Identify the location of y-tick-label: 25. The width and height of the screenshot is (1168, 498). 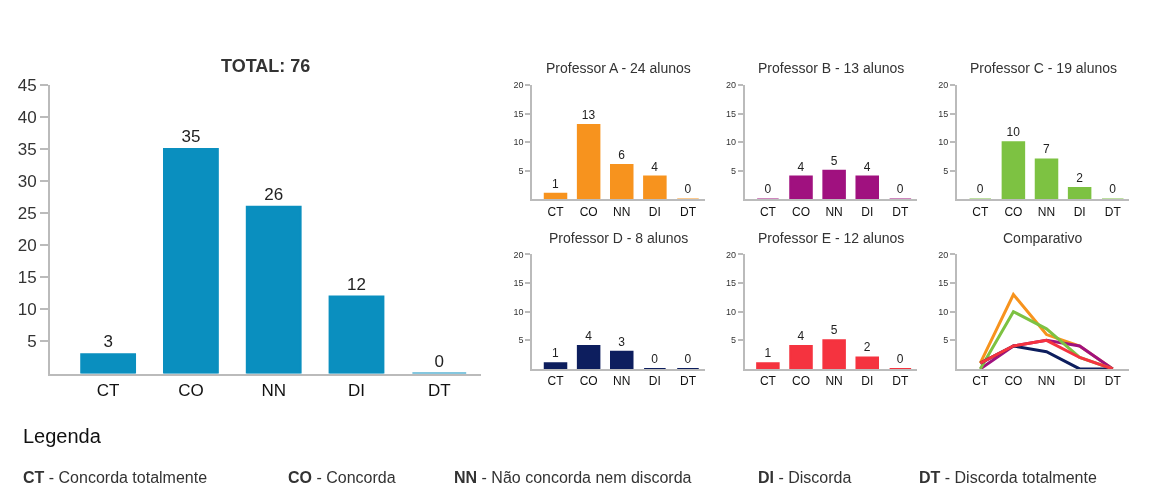
(27, 214).